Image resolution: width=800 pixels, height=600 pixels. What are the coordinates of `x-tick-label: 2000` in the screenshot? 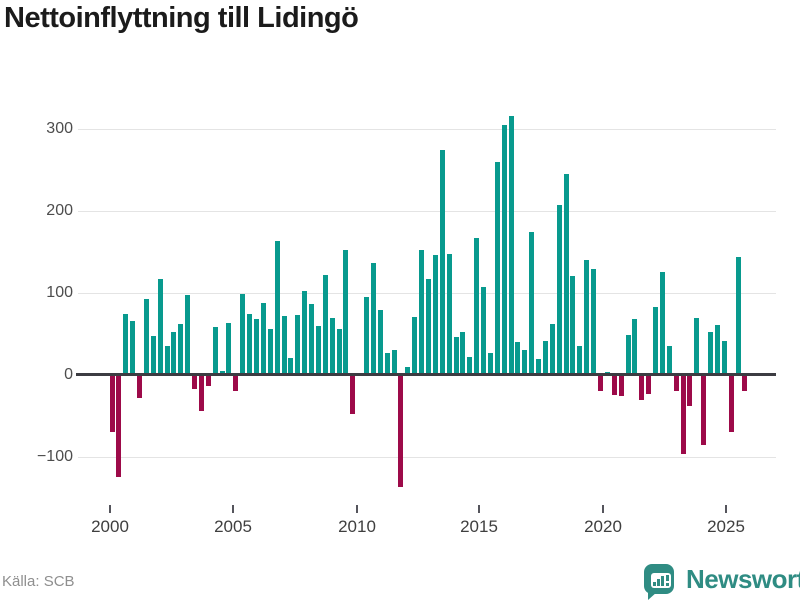 It's located at (110, 526).